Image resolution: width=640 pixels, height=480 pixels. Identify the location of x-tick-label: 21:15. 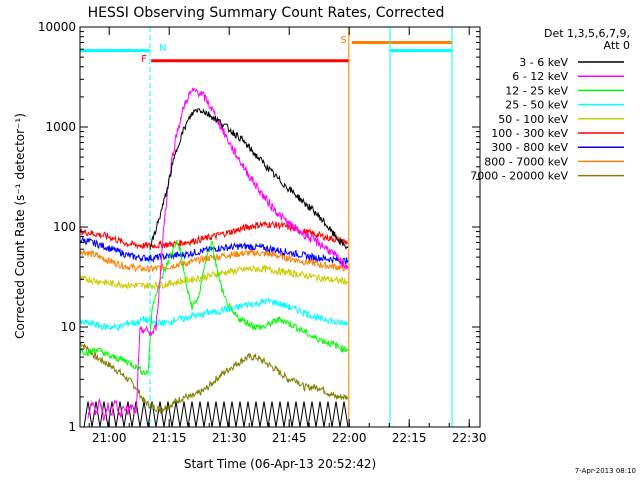
(169, 438).